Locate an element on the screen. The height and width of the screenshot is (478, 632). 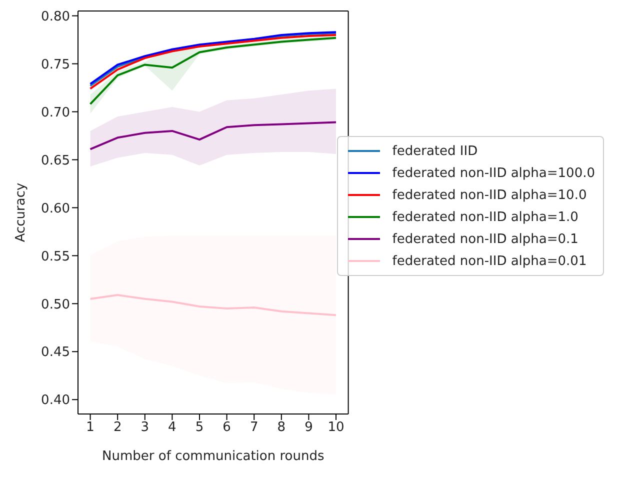
x-axis-title: Number of communication rounds is located at coordinates (213, 456).